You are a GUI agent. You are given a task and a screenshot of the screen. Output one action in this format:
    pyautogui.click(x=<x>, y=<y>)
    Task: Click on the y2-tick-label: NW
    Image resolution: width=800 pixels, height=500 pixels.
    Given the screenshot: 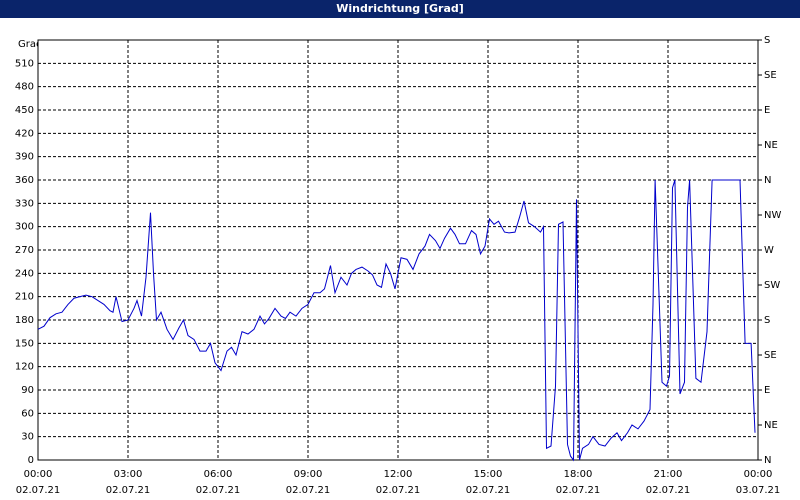 What is the action you would take?
    pyautogui.click(x=772, y=215)
    